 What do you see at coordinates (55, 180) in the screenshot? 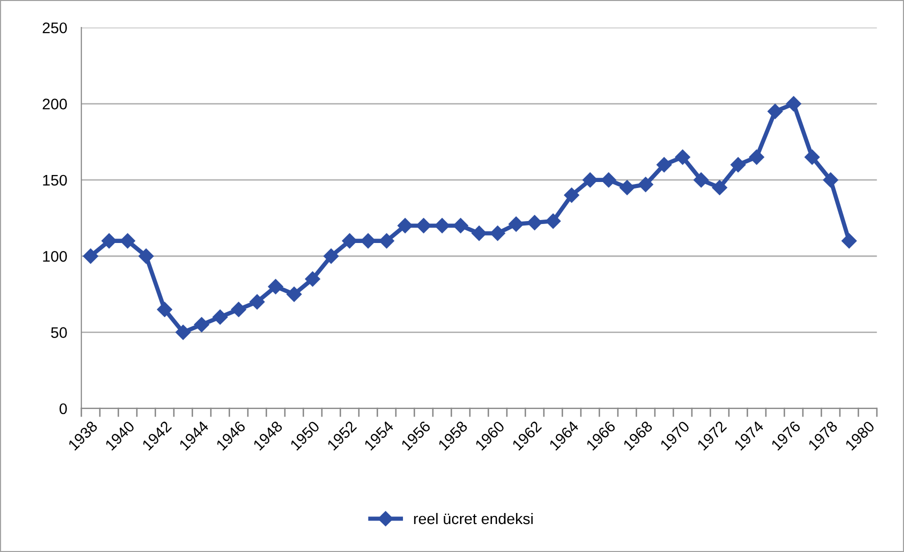
I see `y-tick-label: 150` at bounding box center [55, 180].